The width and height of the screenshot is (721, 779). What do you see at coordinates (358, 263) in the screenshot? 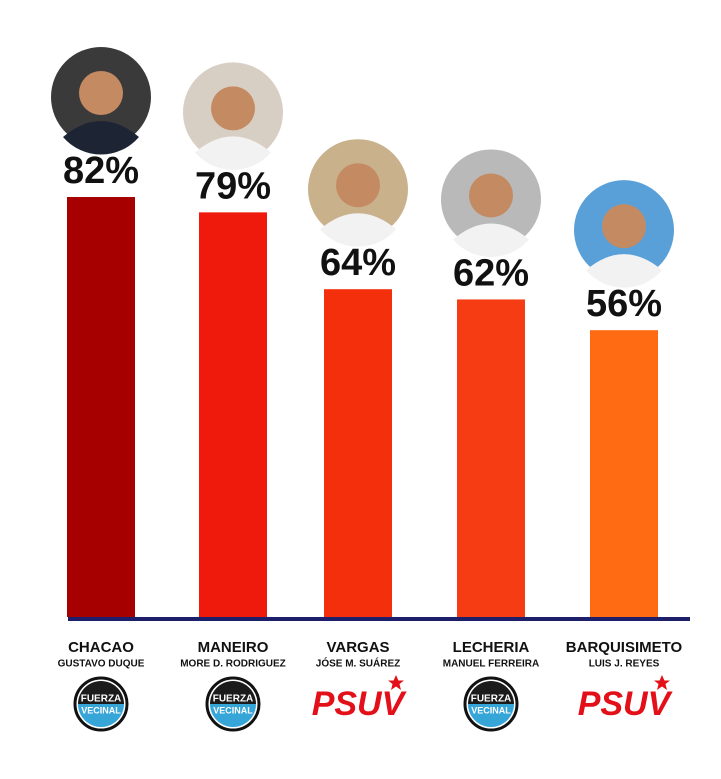
I see `value-label: 64%` at bounding box center [358, 263].